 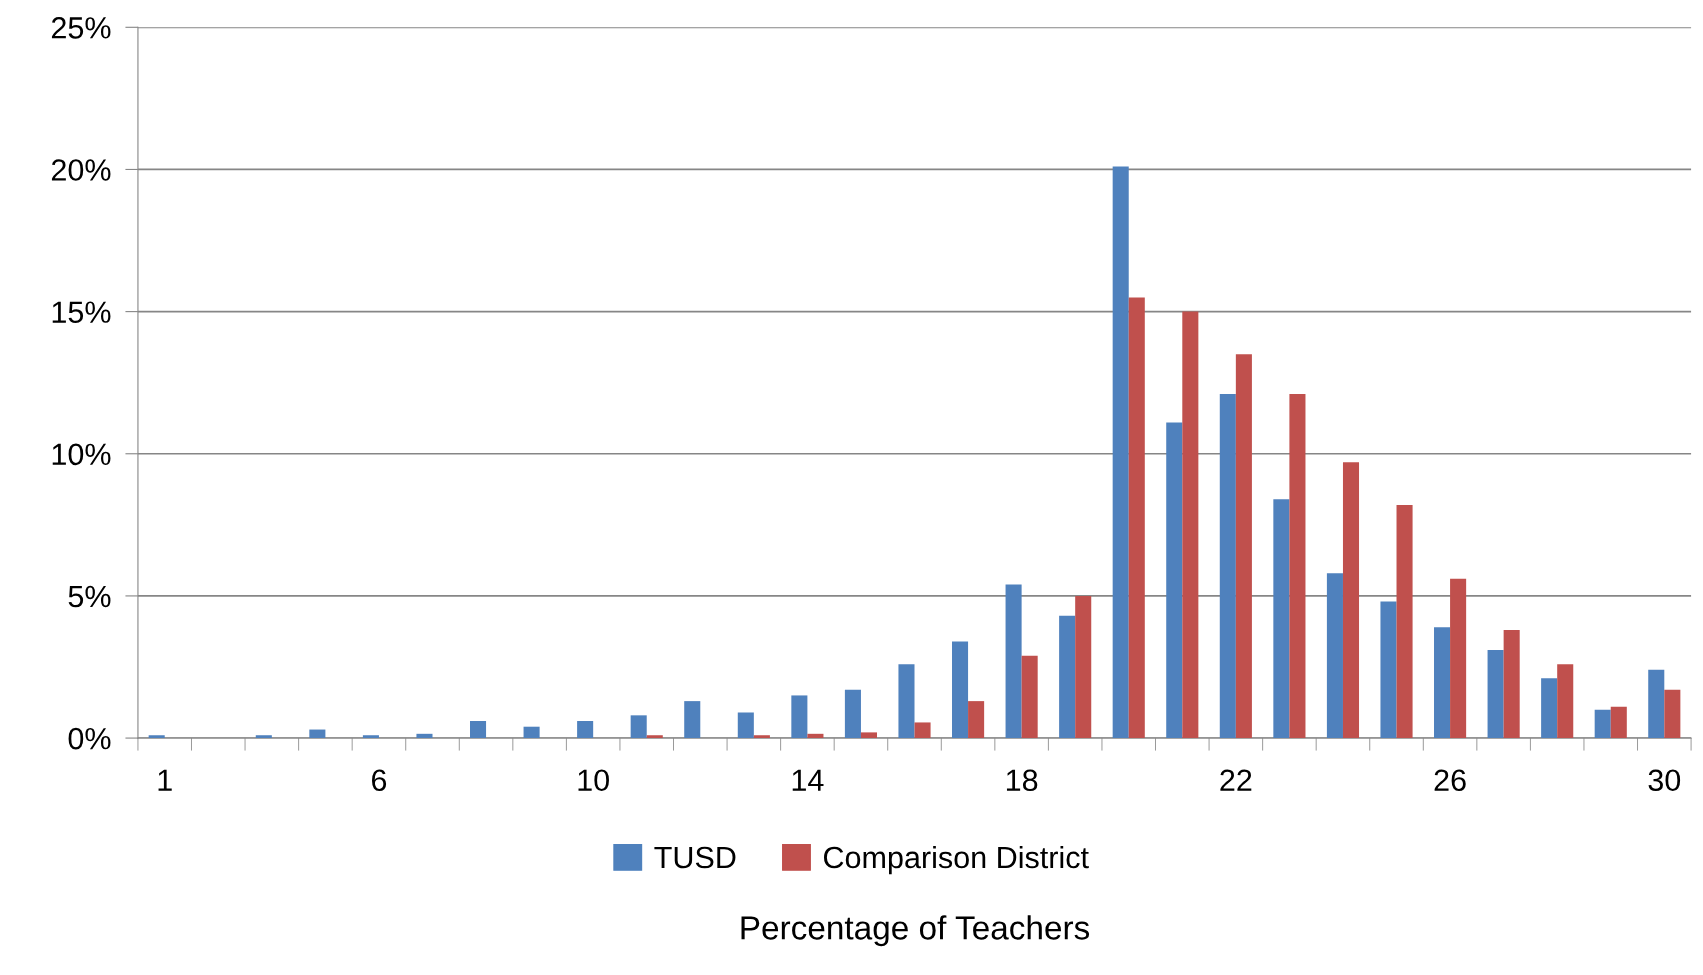 What do you see at coordinates (81, 454) in the screenshot?
I see `y-tick-label: 10%` at bounding box center [81, 454].